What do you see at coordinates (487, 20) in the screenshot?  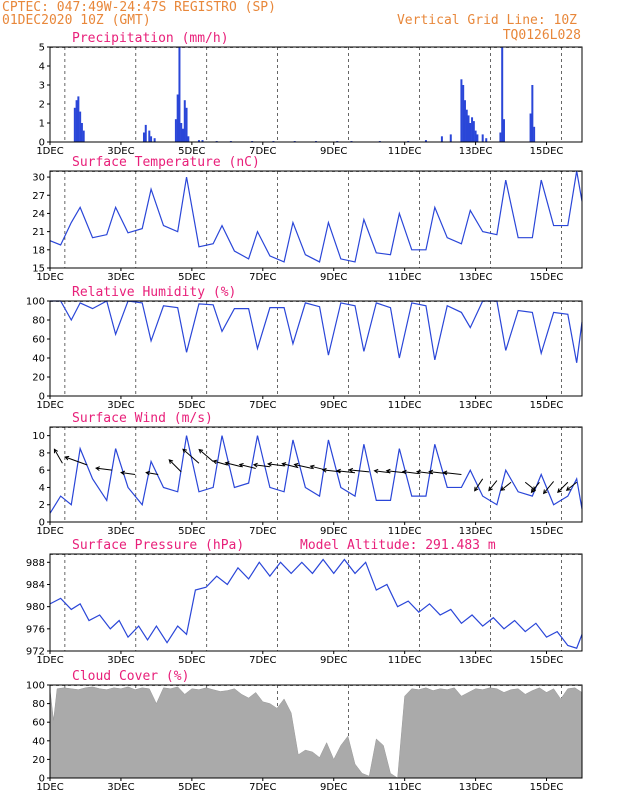 I see `header-vertical-grid: Vertical Grid Line: 10Z` at bounding box center [487, 20].